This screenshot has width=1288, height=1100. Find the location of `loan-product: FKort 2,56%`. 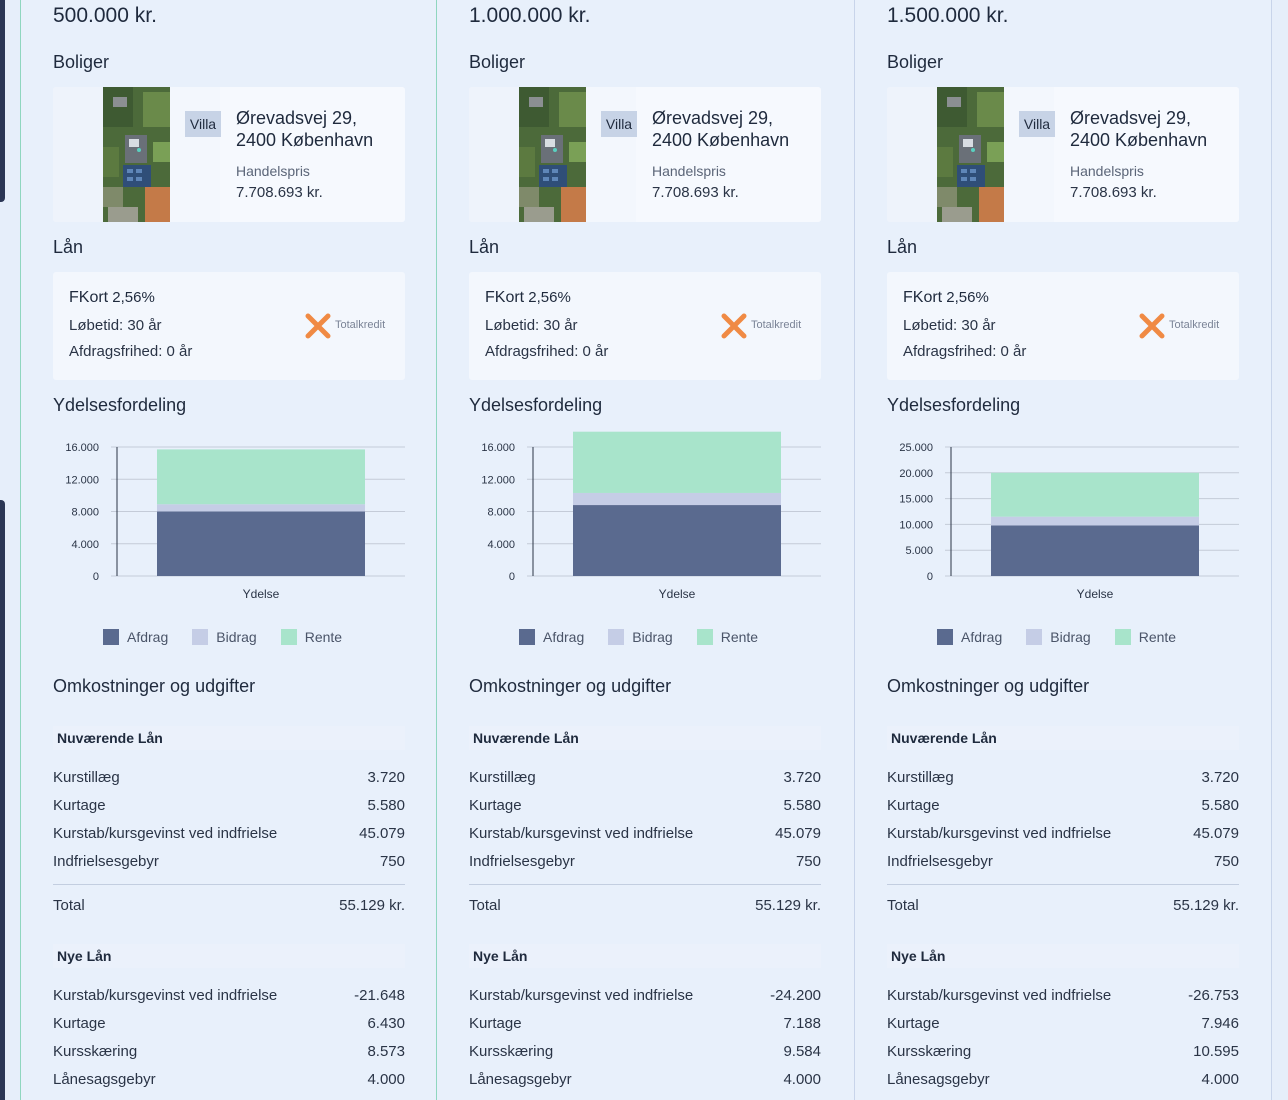

loan-product: FKort 2,56% is located at coordinates (946, 298).